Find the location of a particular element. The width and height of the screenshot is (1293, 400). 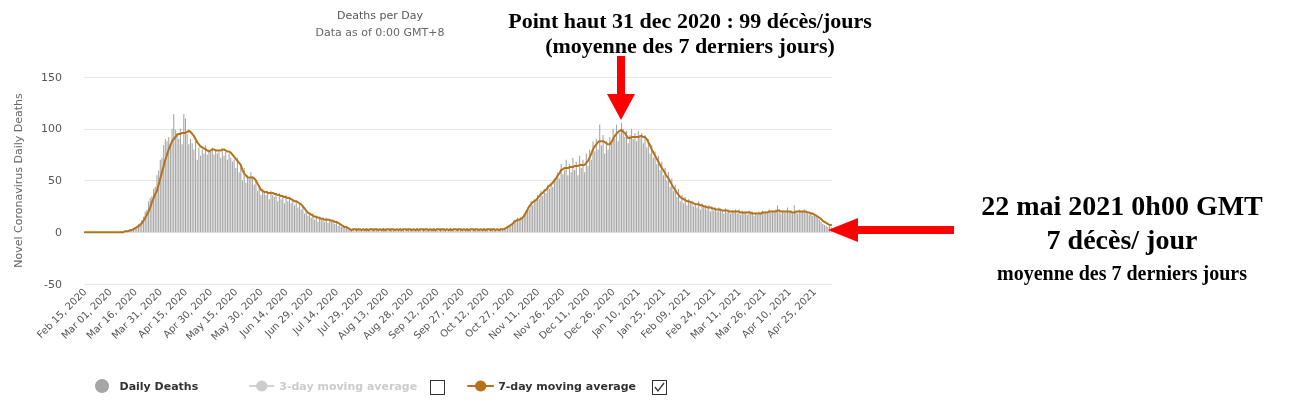

legend-label: Daily Deaths is located at coordinates (159, 386).